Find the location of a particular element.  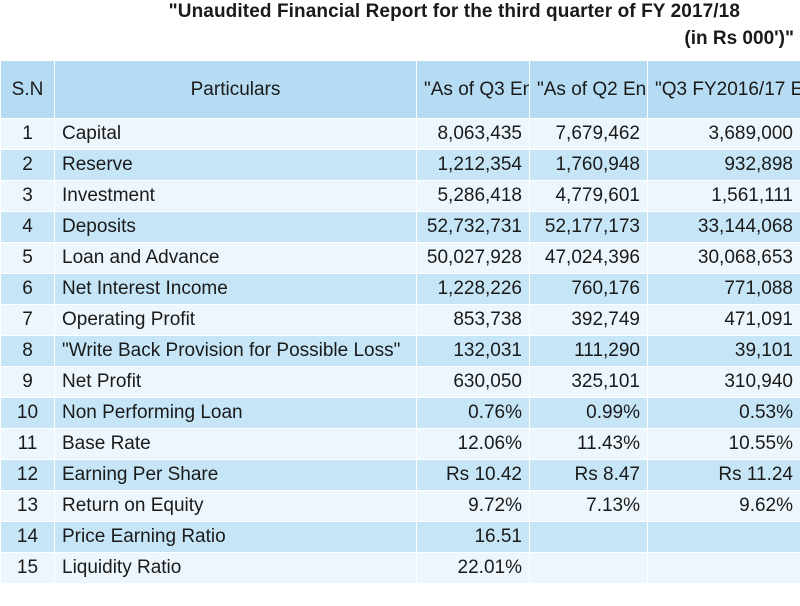

table-row: 10 Non Performing Loan 0.76% 0.99% 0.53% is located at coordinates (400, 413).